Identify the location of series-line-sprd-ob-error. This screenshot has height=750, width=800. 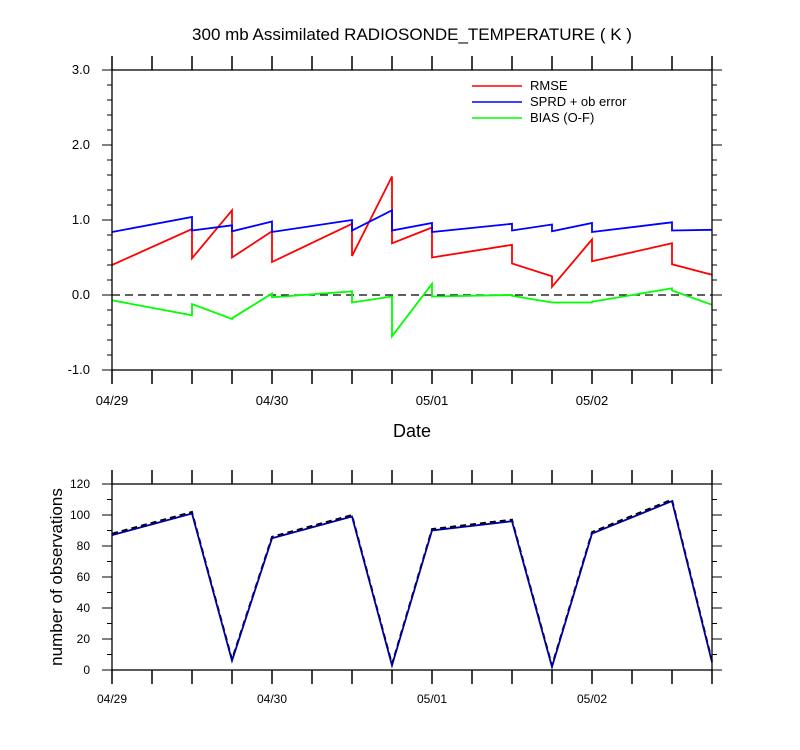
(412, 221).